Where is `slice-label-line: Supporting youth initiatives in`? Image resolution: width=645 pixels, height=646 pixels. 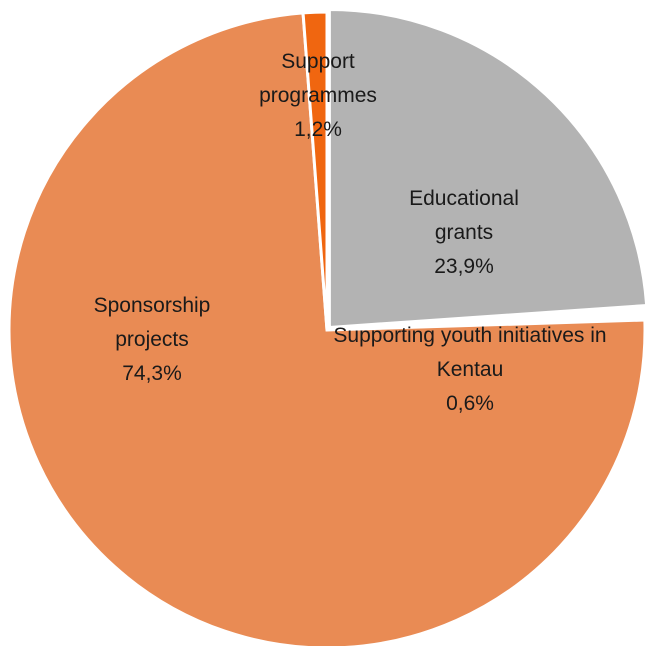
slice-label-line: Supporting youth initiatives in is located at coordinates (469, 335).